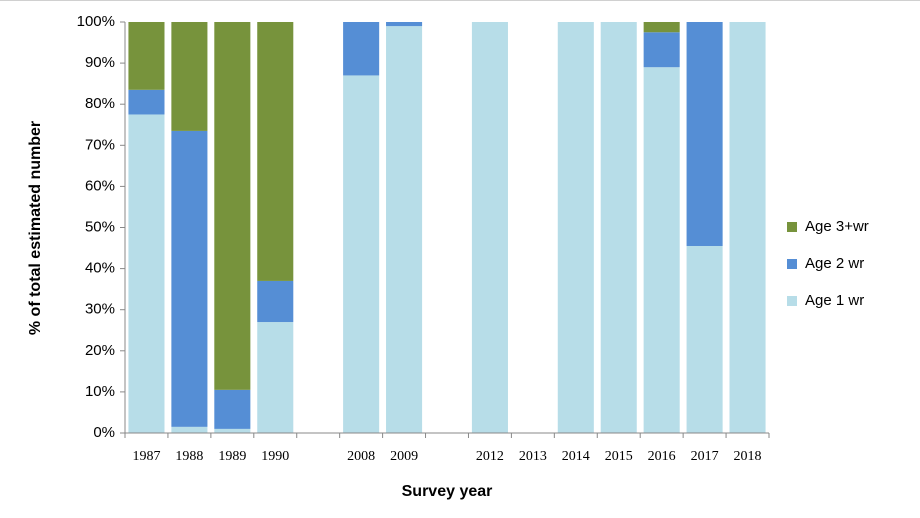 This screenshot has height=518, width=920. Describe the element at coordinates (834, 300) in the screenshot. I see `legend-label: Age 1 wr` at that location.